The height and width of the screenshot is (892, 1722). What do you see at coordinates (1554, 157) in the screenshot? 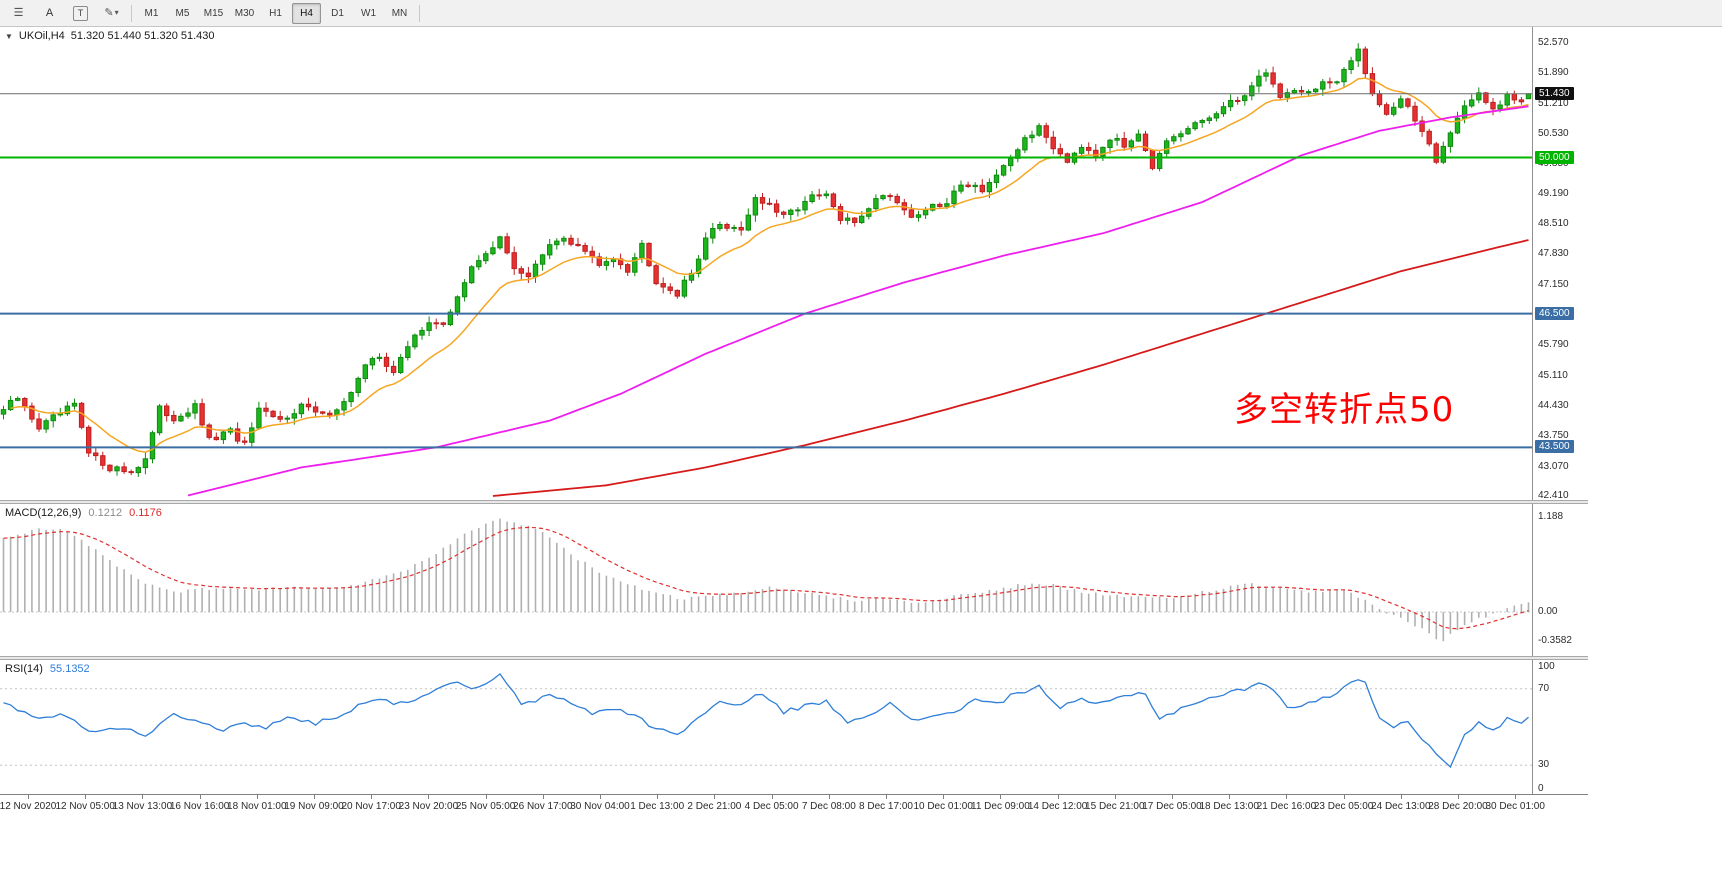
I see `price-level-badge: 50.000` at bounding box center [1554, 157].